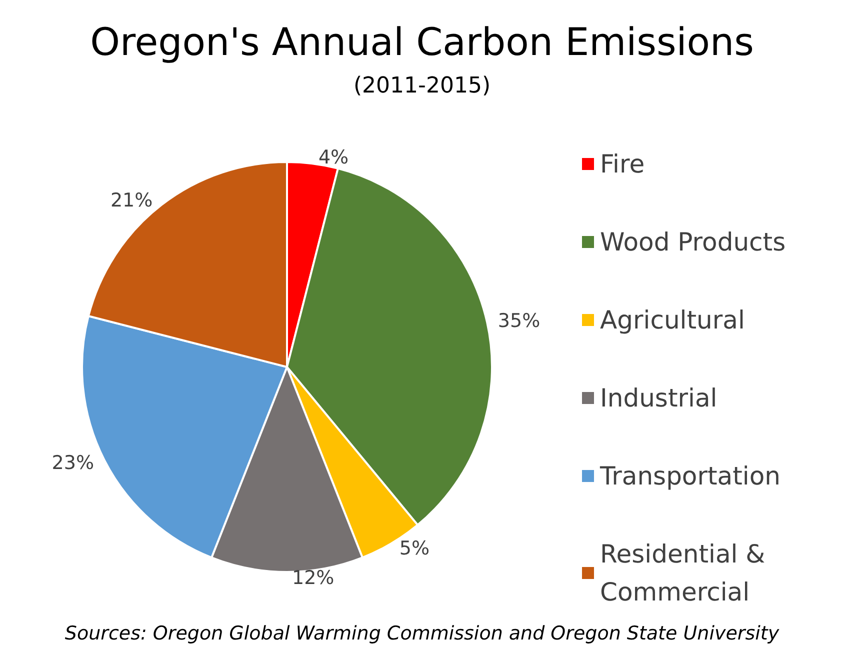 The width and height of the screenshot is (844, 655). Describe the element at coordinates (672, 320) in the screenshot. I see `legend-label: Agricultural` at that location.